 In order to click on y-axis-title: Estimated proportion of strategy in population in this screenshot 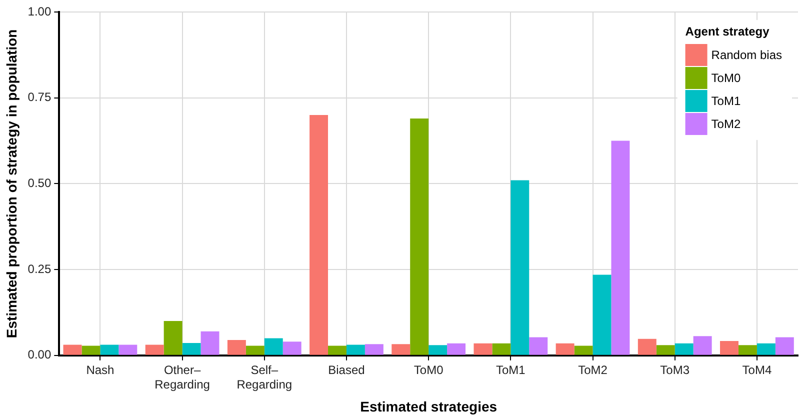, I will do `click(11, 183)`.